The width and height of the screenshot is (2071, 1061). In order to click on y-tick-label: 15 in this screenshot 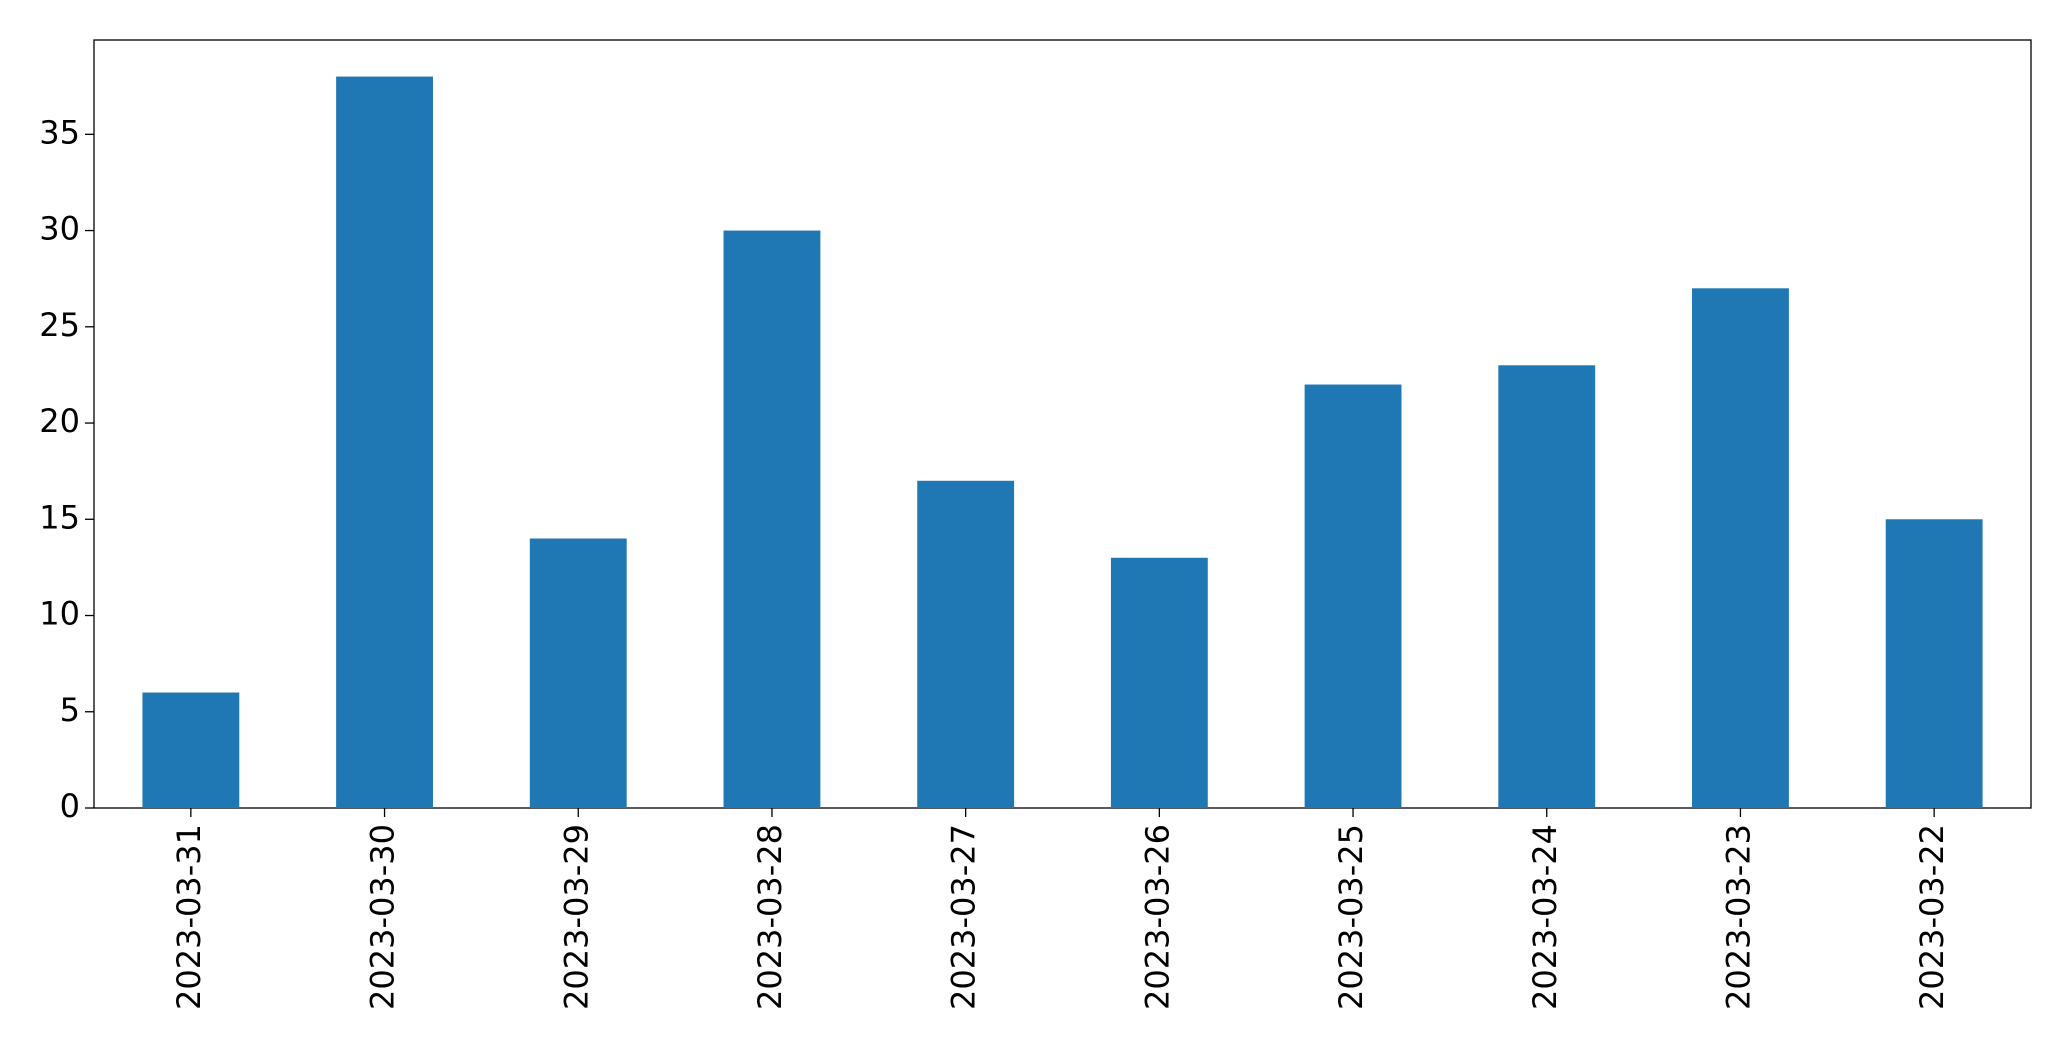, I will do `click(59, 517)`.